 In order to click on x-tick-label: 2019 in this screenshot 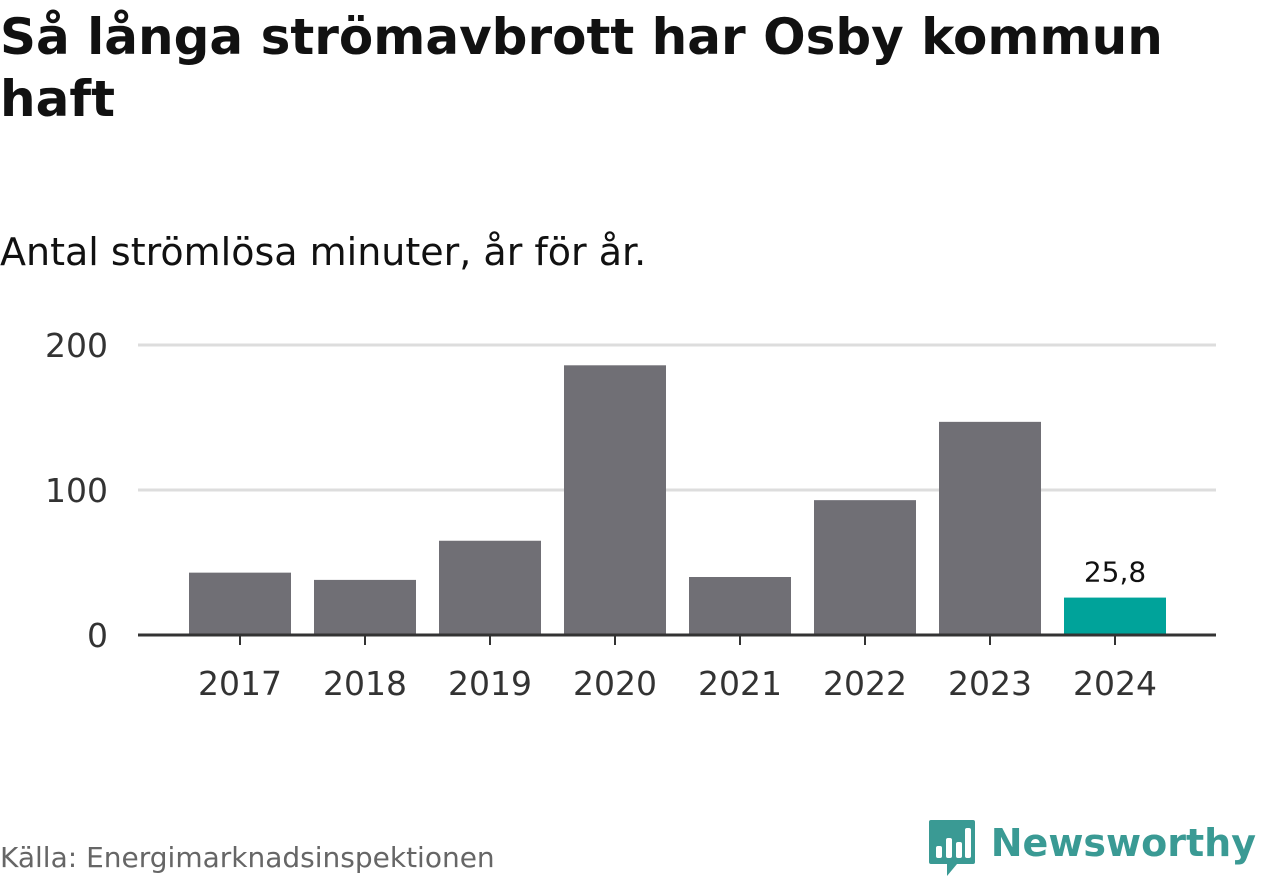, I will do `click(490, 683)`.